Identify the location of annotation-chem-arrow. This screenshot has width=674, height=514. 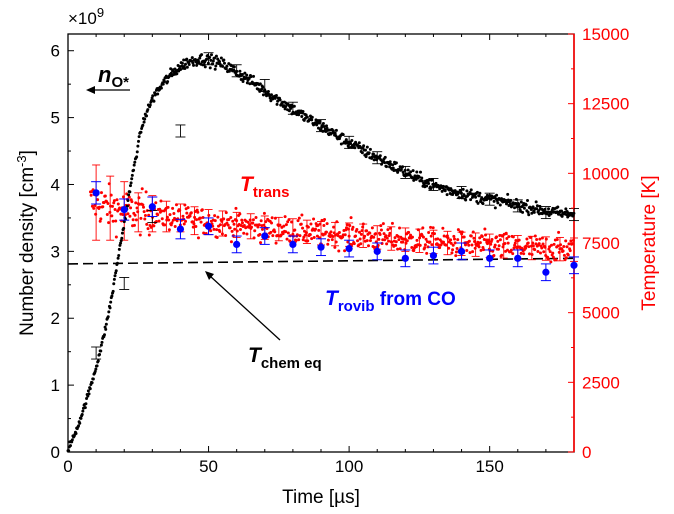
(245, 308).